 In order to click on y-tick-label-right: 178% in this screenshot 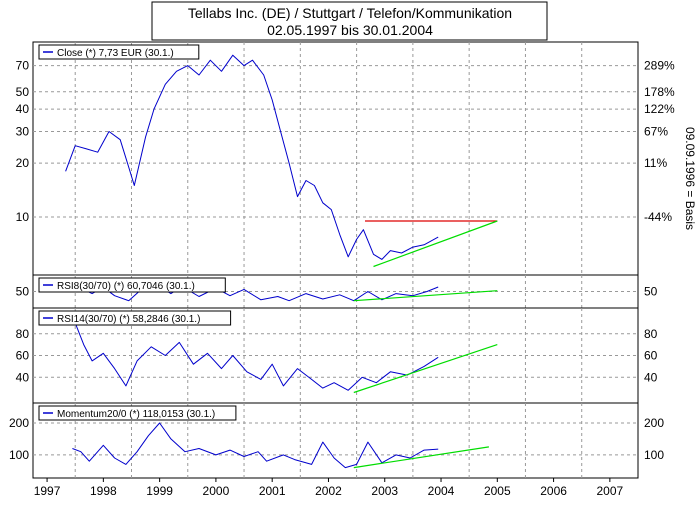, I will do `click(659, 92)`.